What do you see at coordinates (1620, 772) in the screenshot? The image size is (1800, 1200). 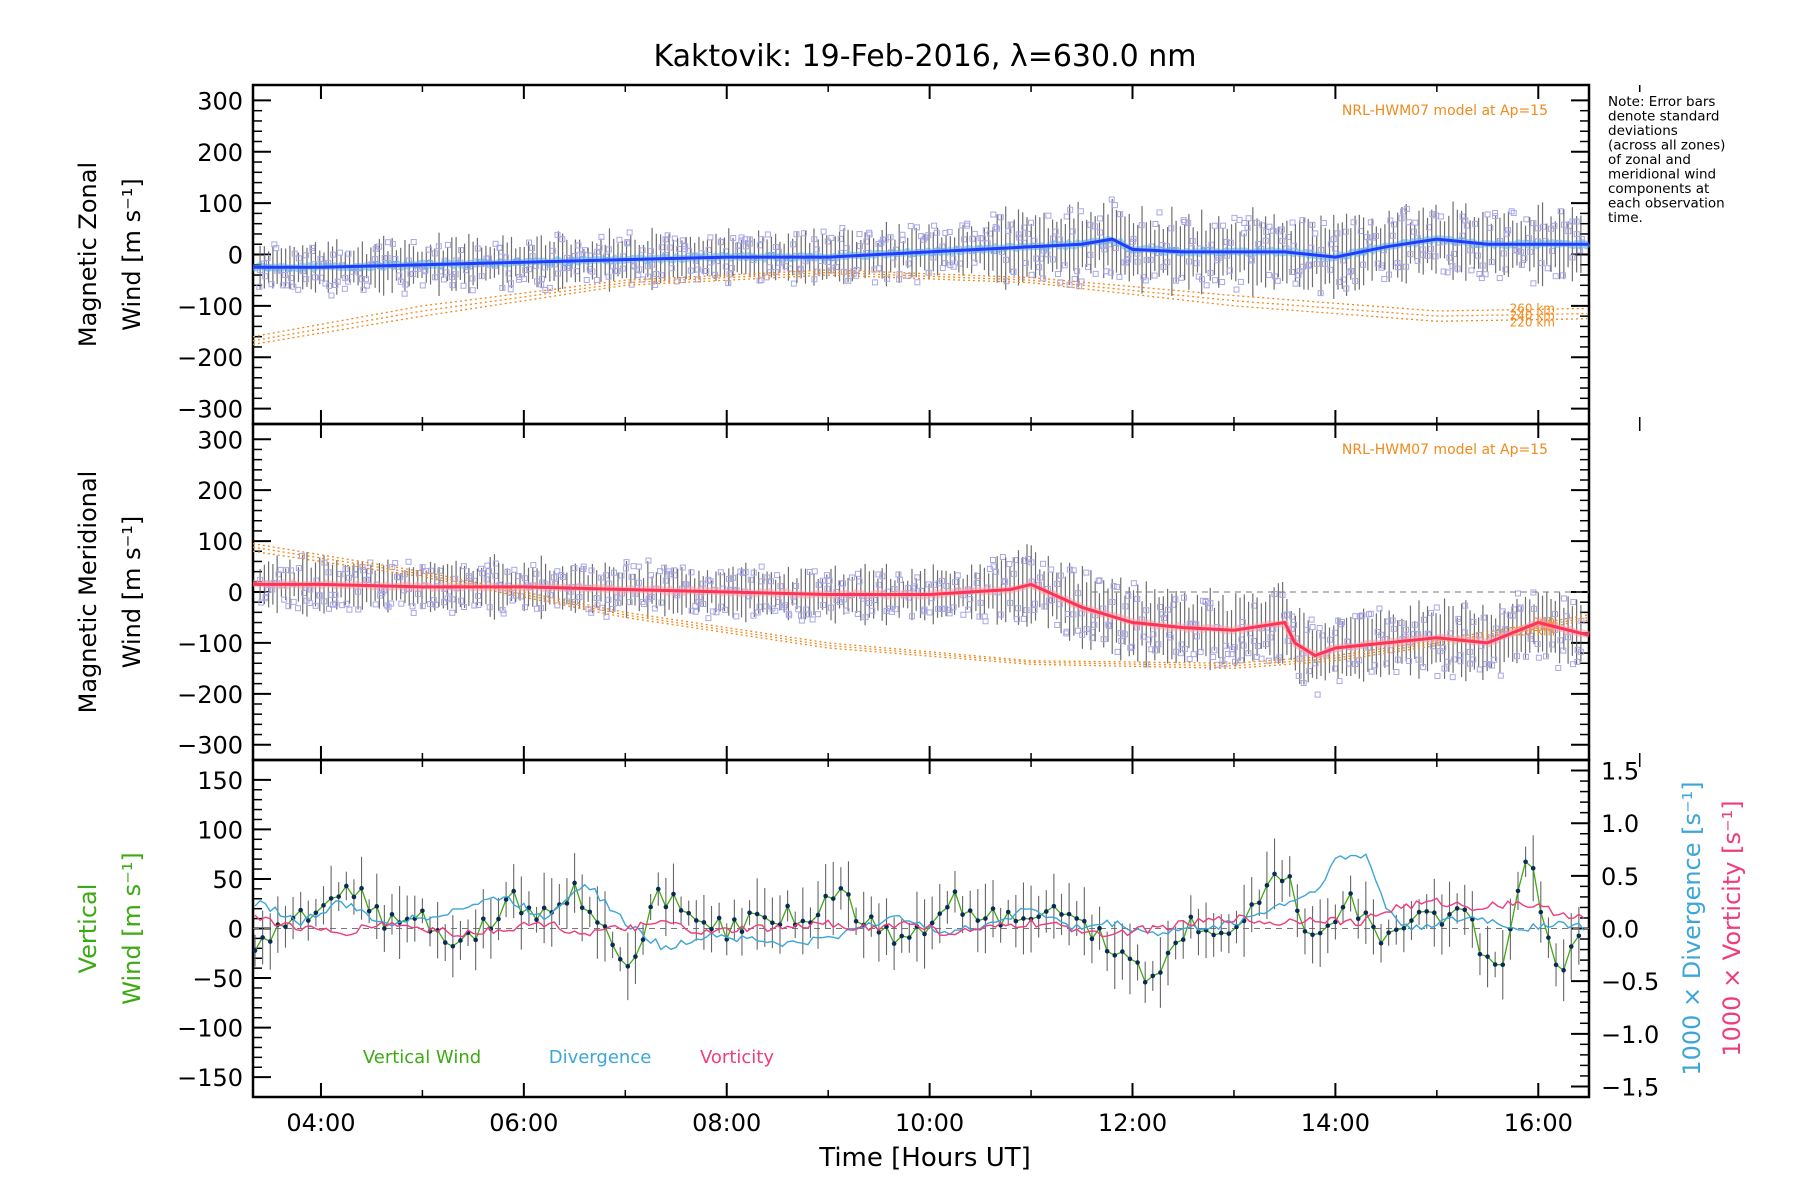 I see `y-tick-label-right: 1.5` at bounding box center [1620, 772].